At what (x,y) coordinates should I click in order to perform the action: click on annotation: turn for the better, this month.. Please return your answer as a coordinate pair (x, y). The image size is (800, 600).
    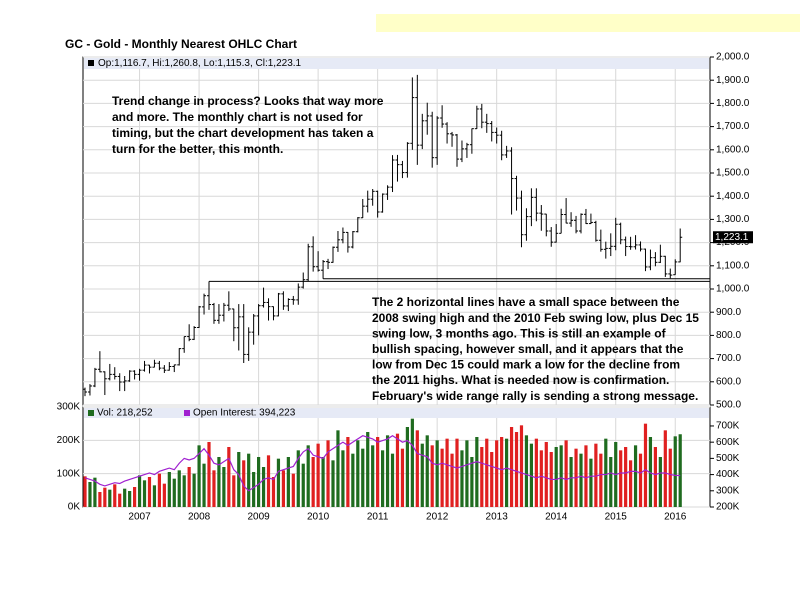
    Looking at the image, I should click on (197, 149).